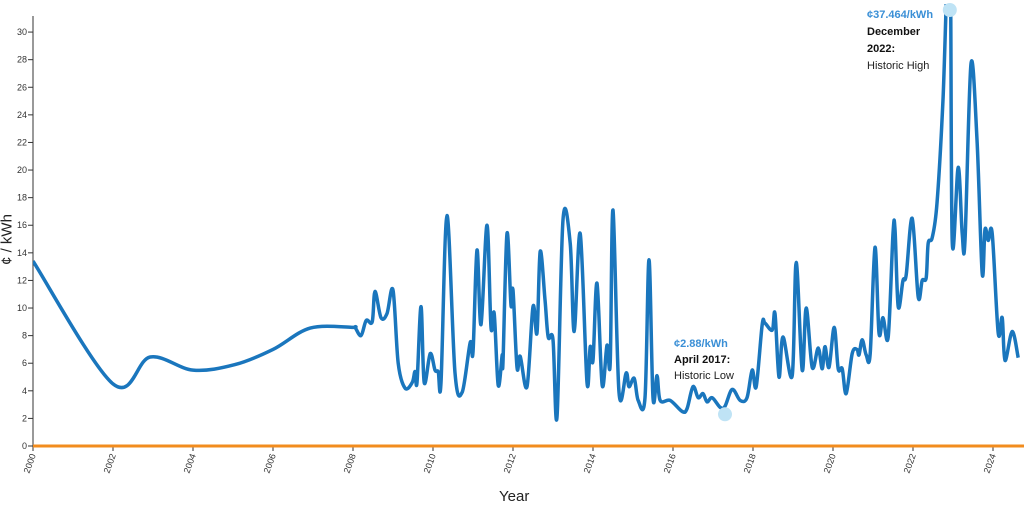  I want to click on high-date-line2: 2022:, so click(881, 49).